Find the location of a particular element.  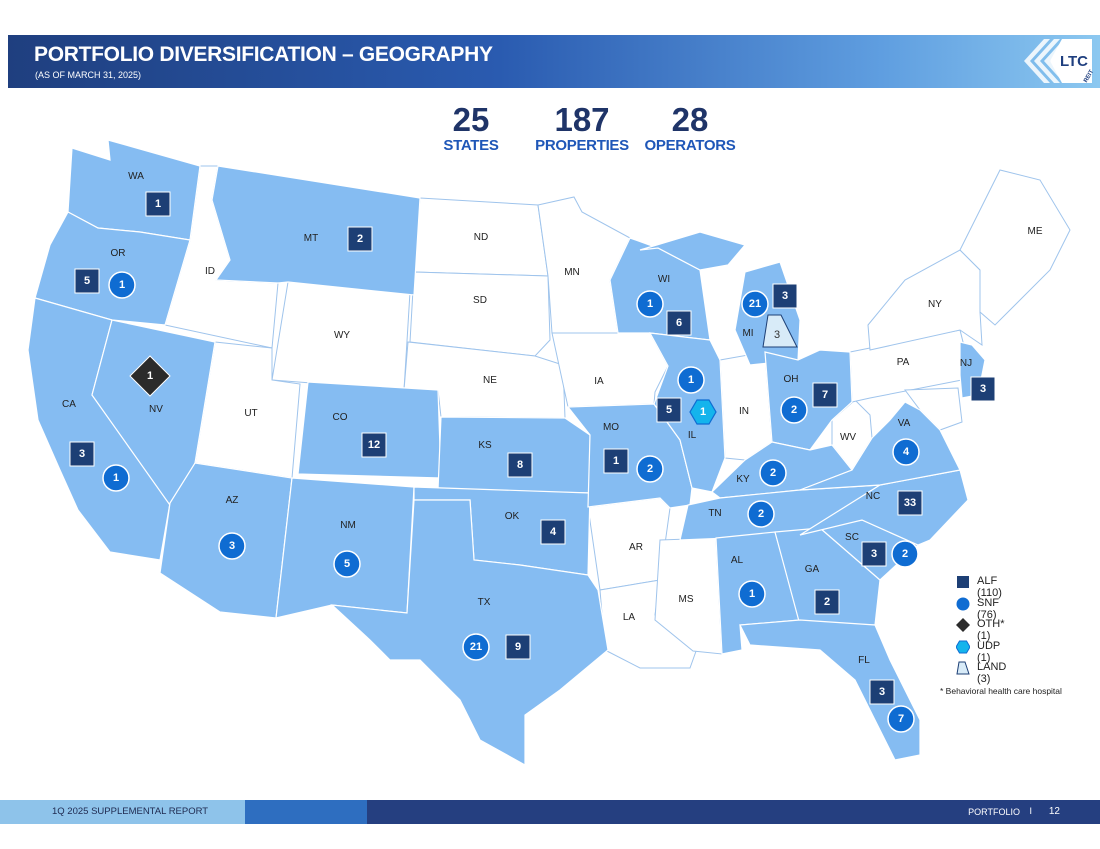

marker-nv-oth: 1 is located at coordinates (150, 376).